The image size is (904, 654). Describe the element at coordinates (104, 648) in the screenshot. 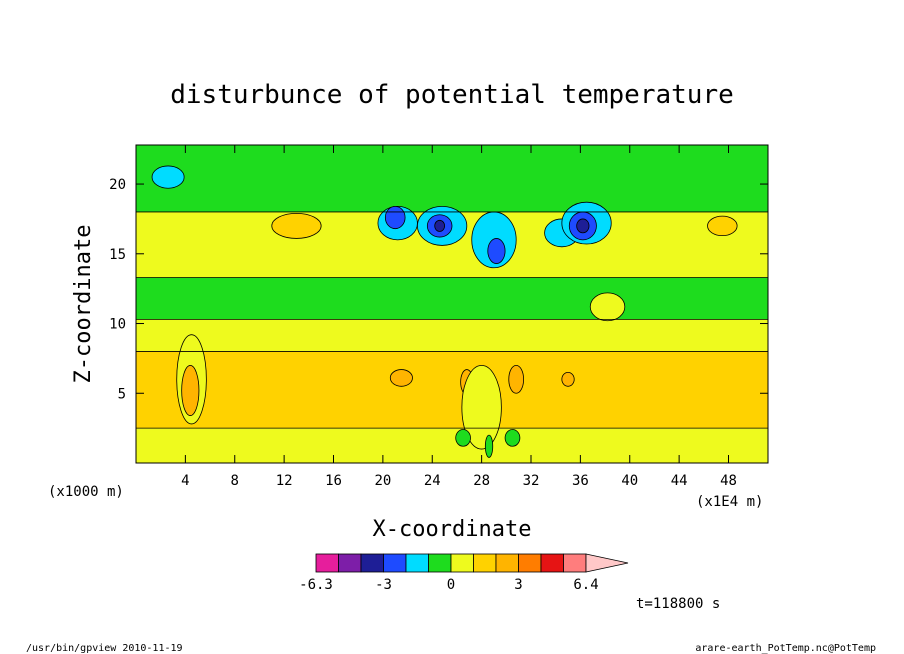

I see `footer-left: /usr/bin/gpview 2010-11-19` at that location.